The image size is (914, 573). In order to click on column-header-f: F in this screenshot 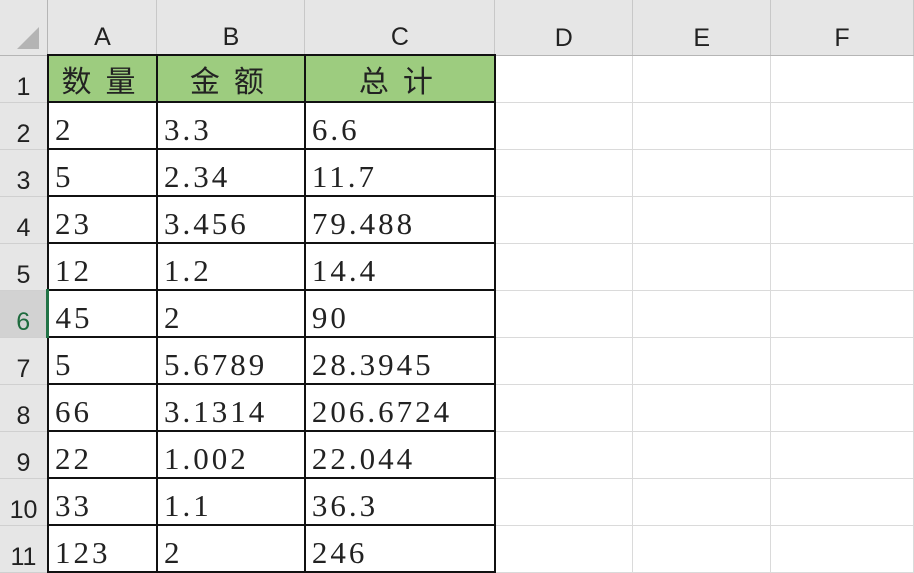, I will do `click(842, 28)`.